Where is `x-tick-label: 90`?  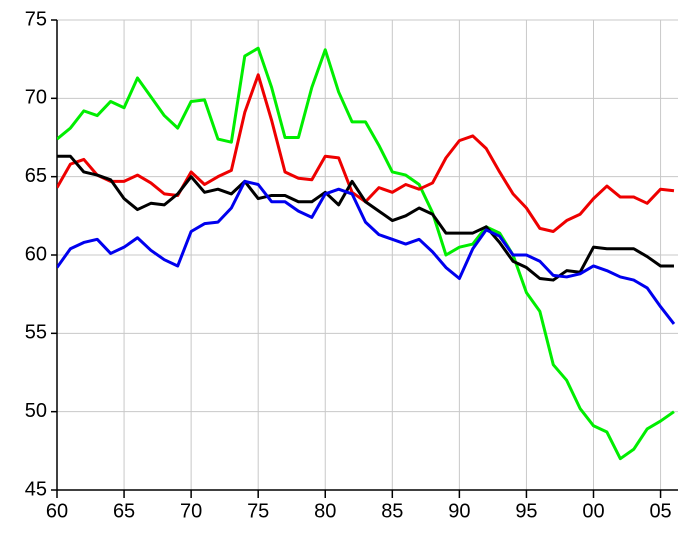
x-tick-label: 90 is located at coordinates (459, 511).